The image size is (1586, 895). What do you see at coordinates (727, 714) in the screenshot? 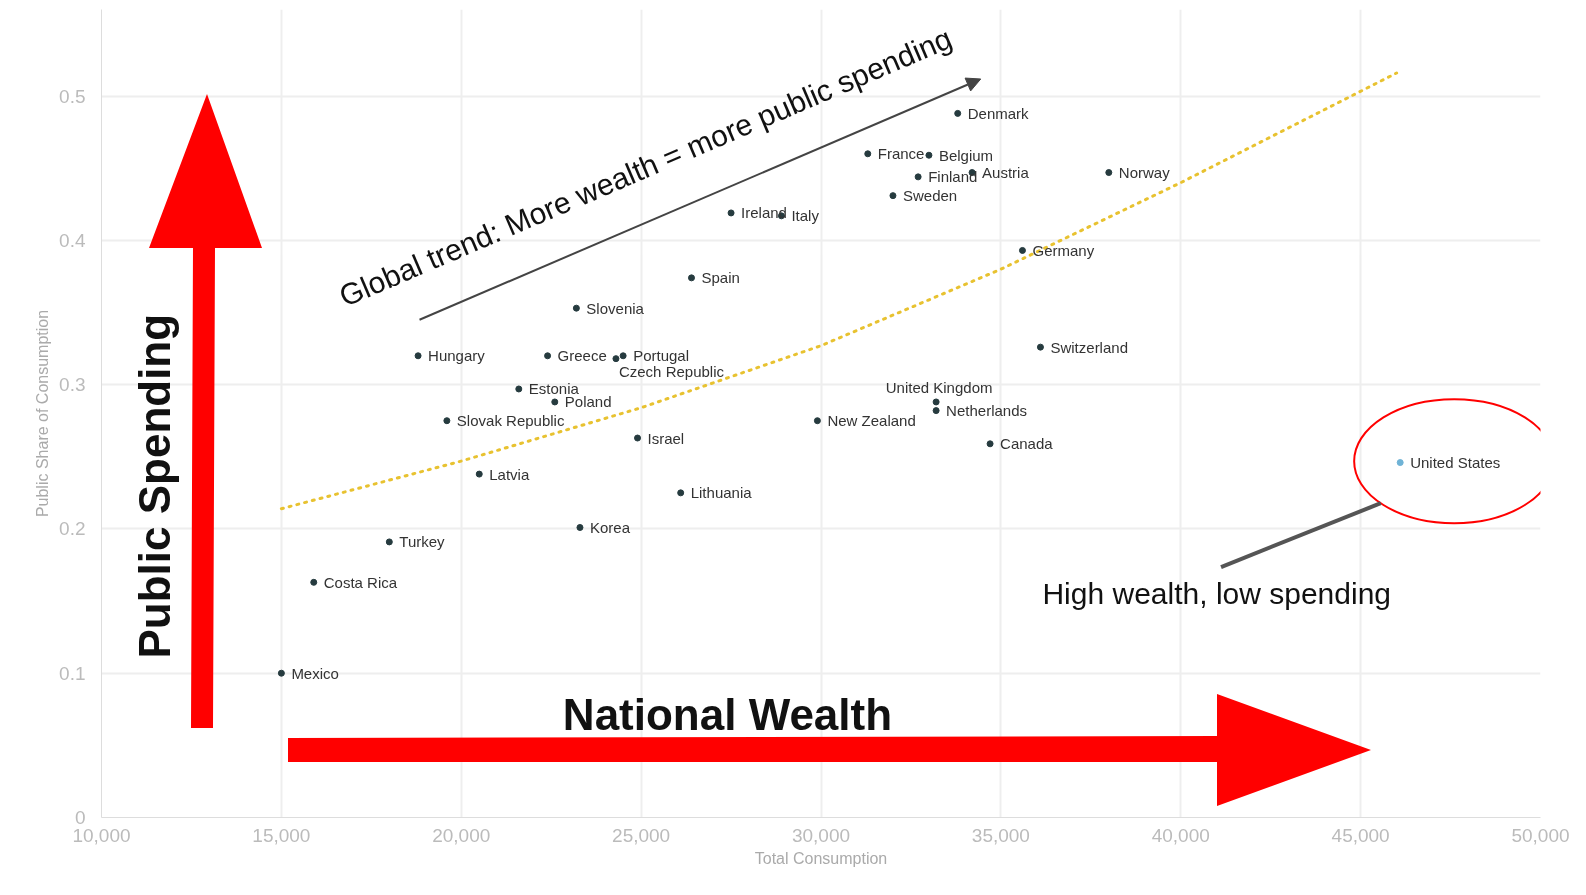
I see `annotation: National Wealth` at bounding box center [727, 714].